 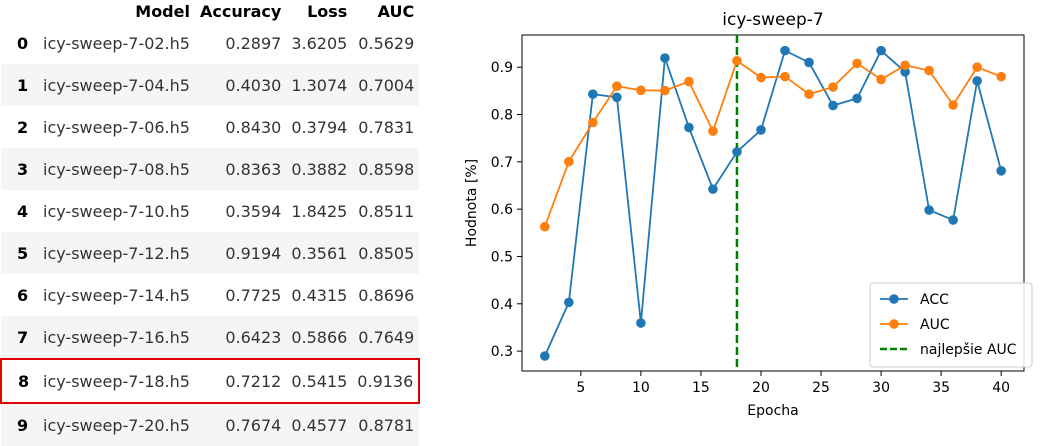 What do you see at coordinates (116, 295) in the screenshot?
I see `model-cell: icy-sweep-7-14.h5` at bounding box center [116, 295].